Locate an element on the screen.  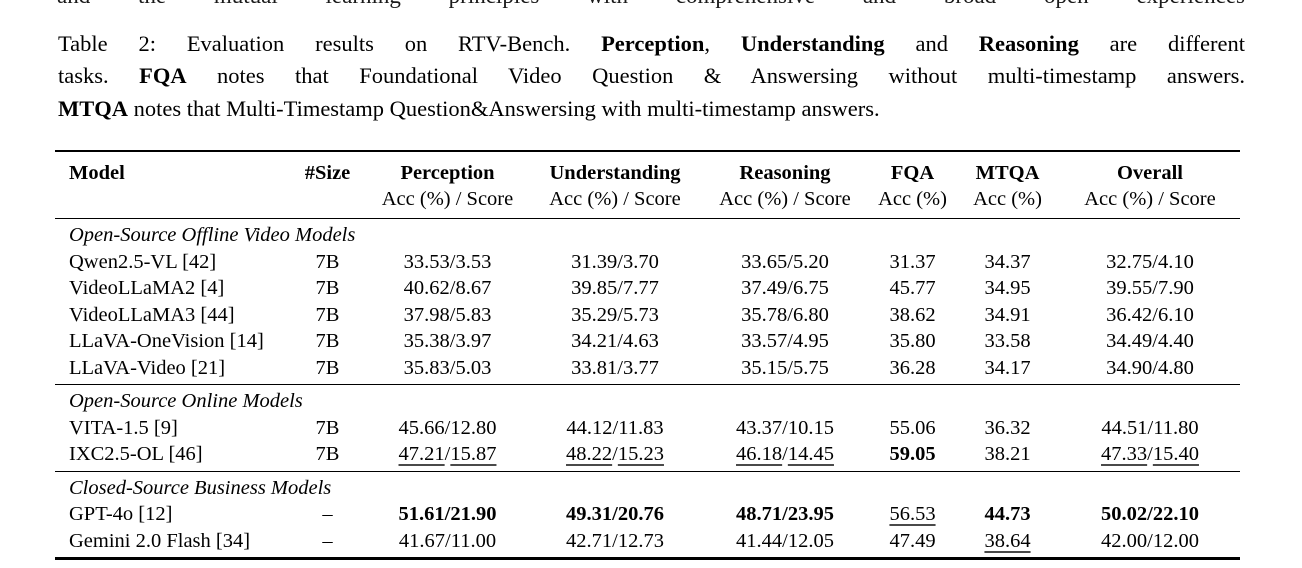
value-cell: 31.39/3.70 is located at coordinates (615, 261).